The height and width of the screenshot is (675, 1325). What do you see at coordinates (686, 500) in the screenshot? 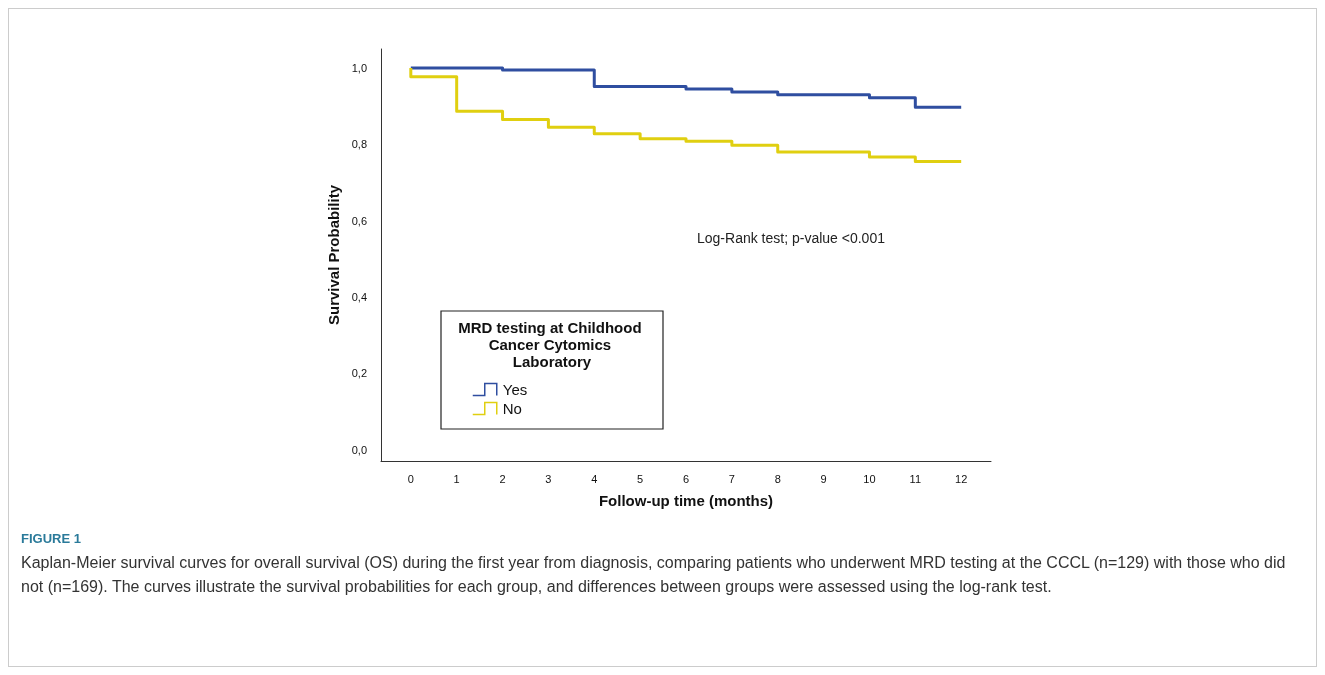
I see `x-axis-title: Follow-up time (months)` at bounding box center [686, 500].